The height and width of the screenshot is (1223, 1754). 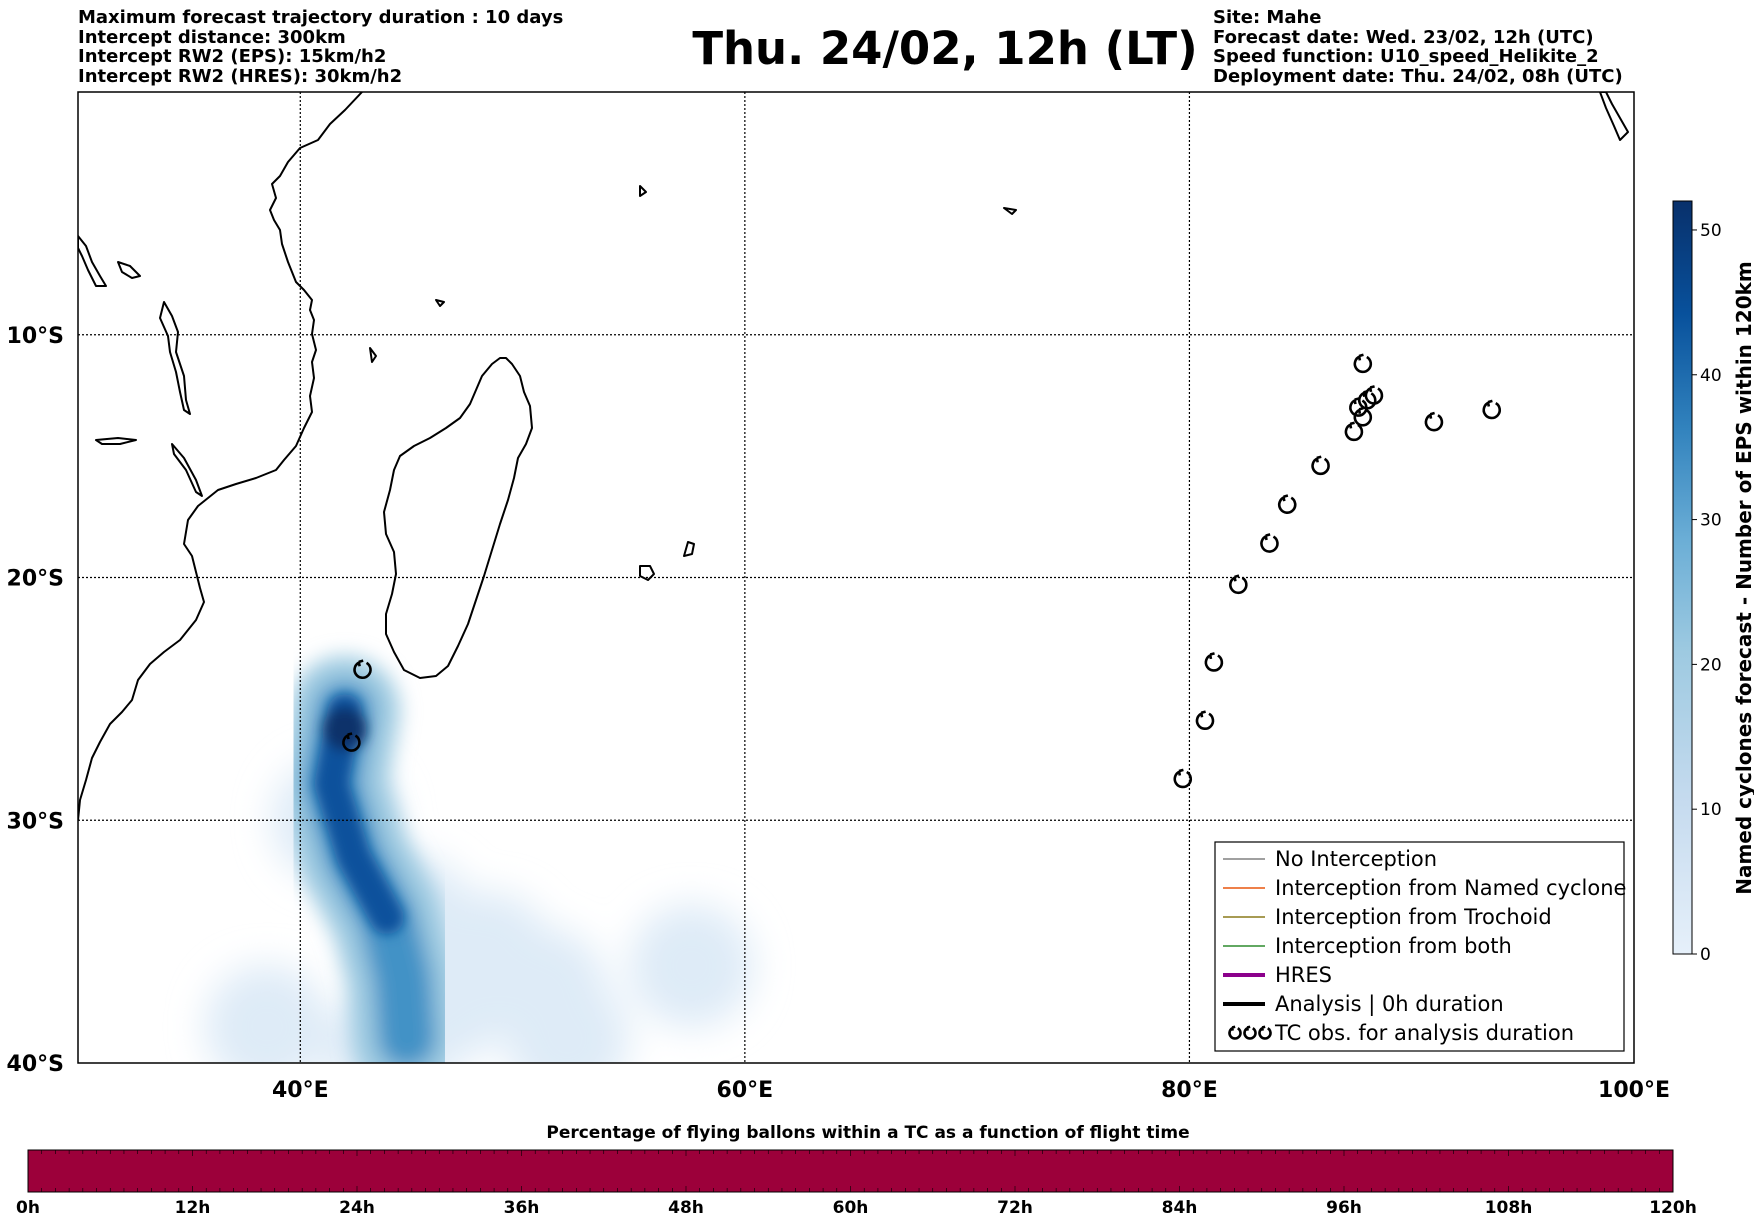 What do you see at coordinates (522, 1208) in the screenshot?
I see `flight-bar-tick-label: 36h` at bounding box center [522, 1208].